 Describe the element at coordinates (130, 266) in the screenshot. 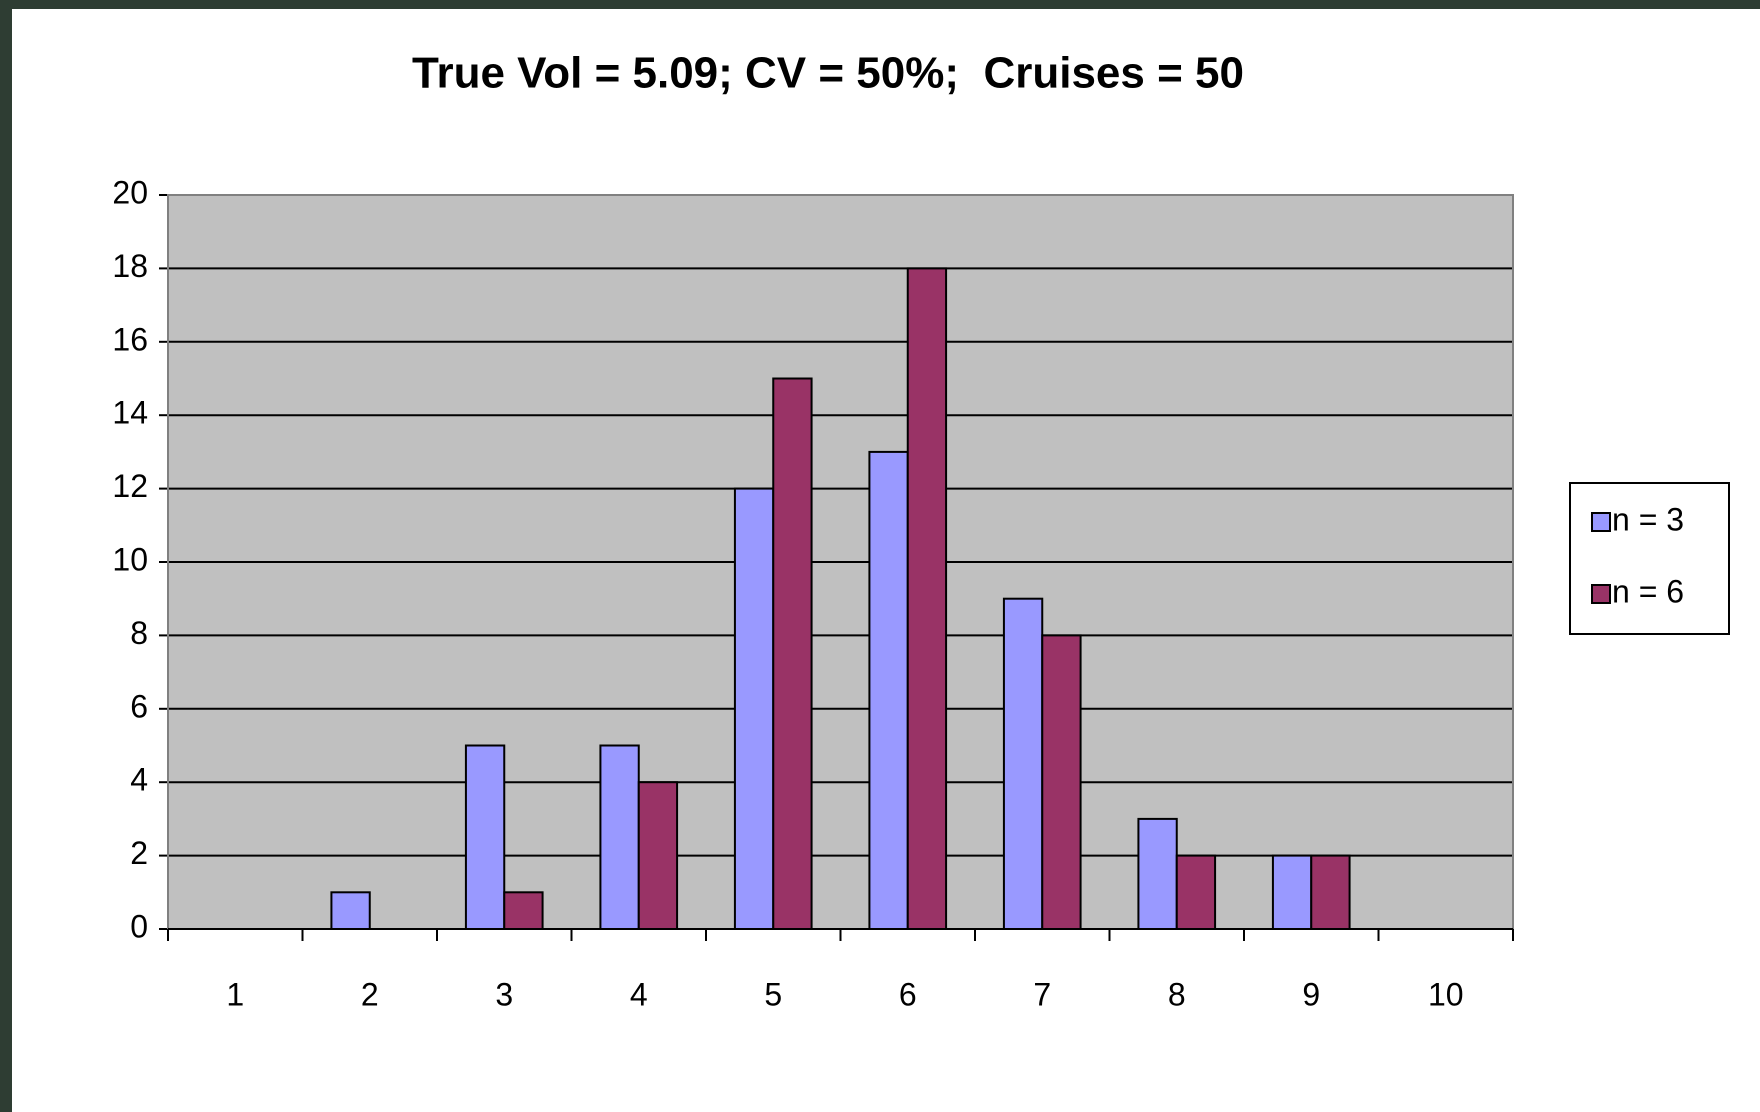

I see `y-tick-label: 18` at that location.